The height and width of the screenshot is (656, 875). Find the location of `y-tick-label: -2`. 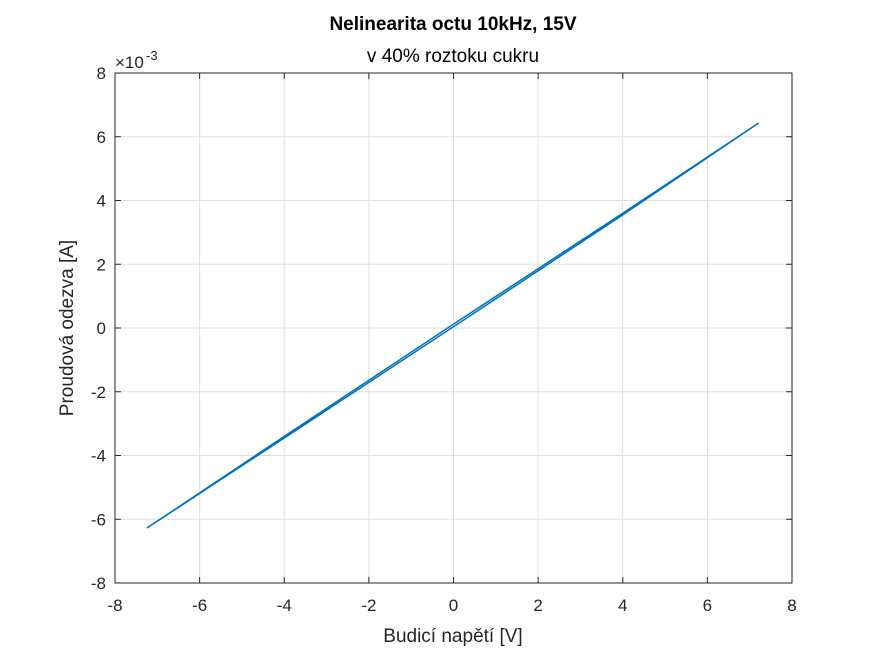

y-tick-label: -2 is located at coordinates (98, 392).